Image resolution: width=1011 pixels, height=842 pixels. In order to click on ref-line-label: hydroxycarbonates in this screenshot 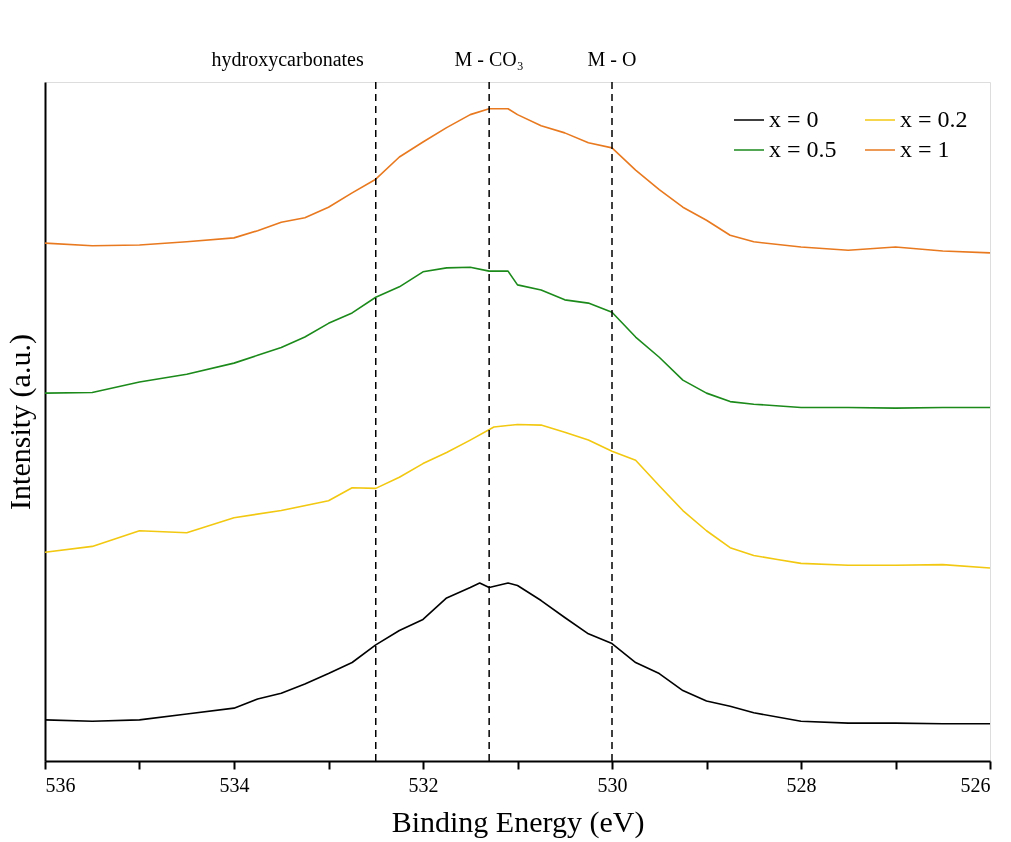, I will do `click(287, 59)`.